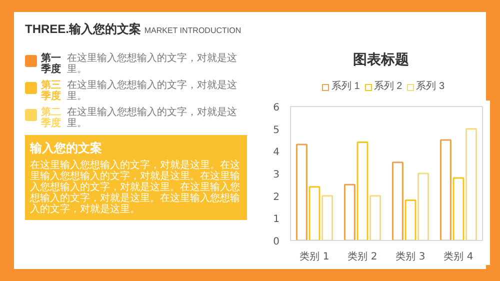 The width and height of the screenshot is (500, 281). What do you see at coordinates (459, 256) in the screenshot?
I see `x-tick-label: 类别 4` at bounding box center [459, 256].